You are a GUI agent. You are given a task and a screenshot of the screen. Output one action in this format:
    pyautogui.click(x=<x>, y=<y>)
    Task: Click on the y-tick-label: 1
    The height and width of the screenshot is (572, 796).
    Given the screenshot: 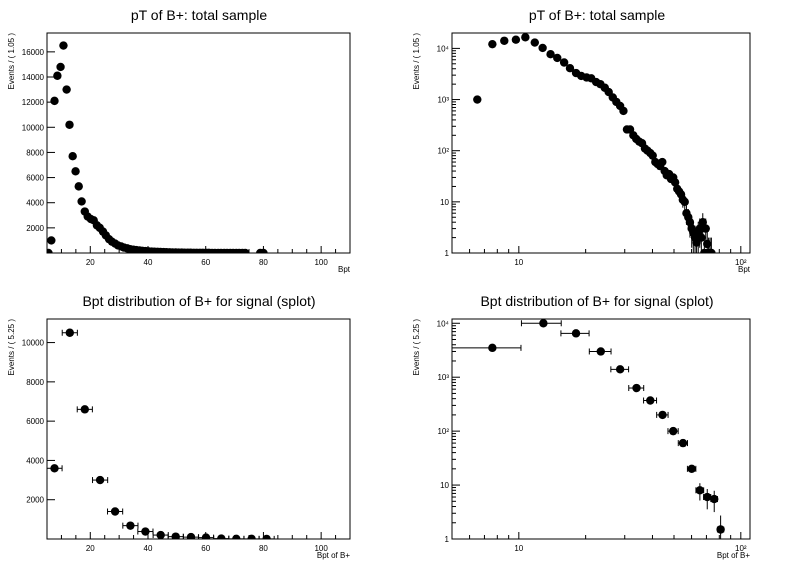 What is the action you would take?
    pyautogui.click(x=447, y=253)
    